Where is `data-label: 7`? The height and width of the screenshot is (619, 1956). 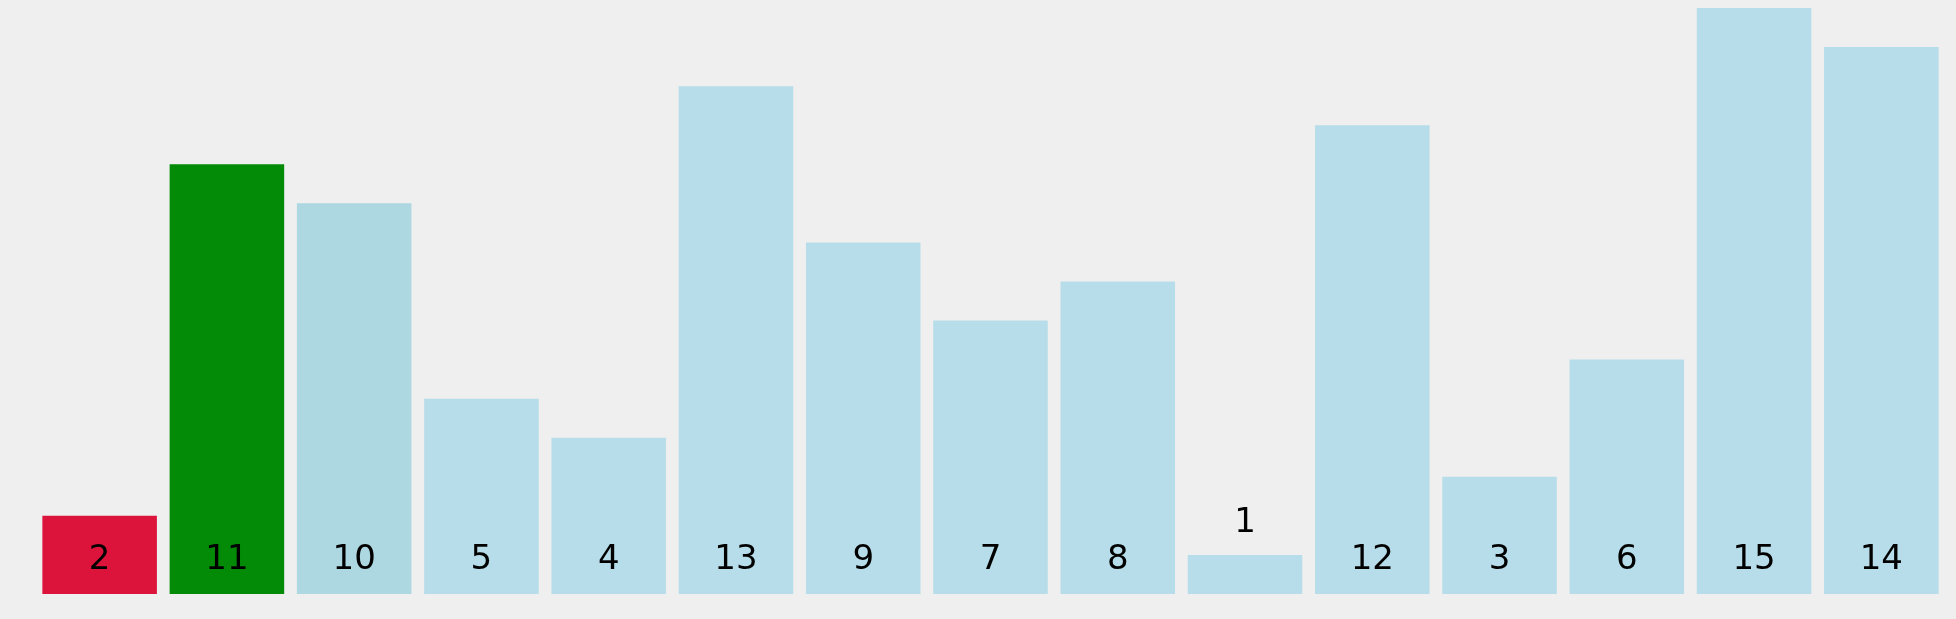 data-label: 7 is located at coordinates (990, 557).